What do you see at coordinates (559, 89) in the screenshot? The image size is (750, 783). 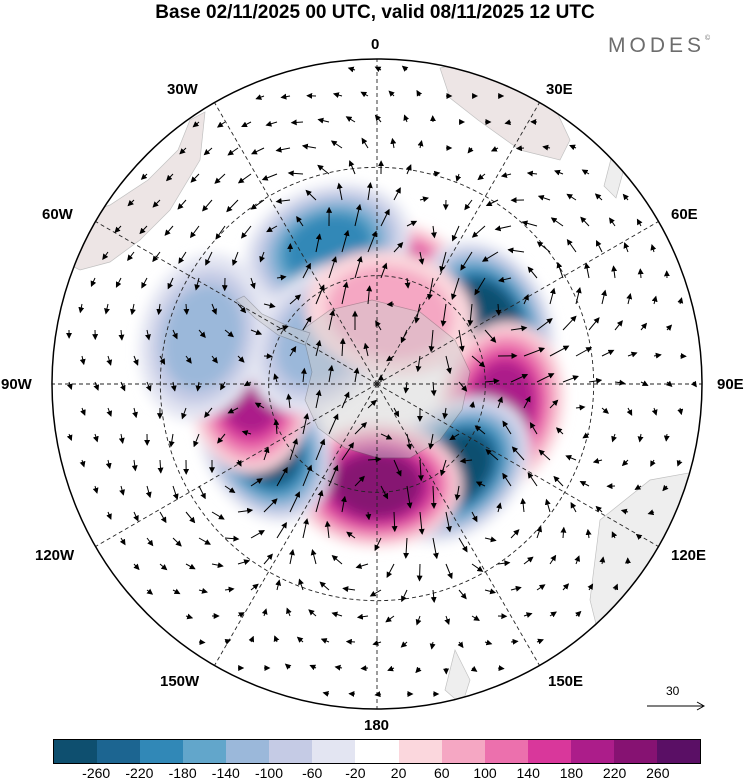 I see `lon-label-30e: 30E` at bounding box center [559, 89].